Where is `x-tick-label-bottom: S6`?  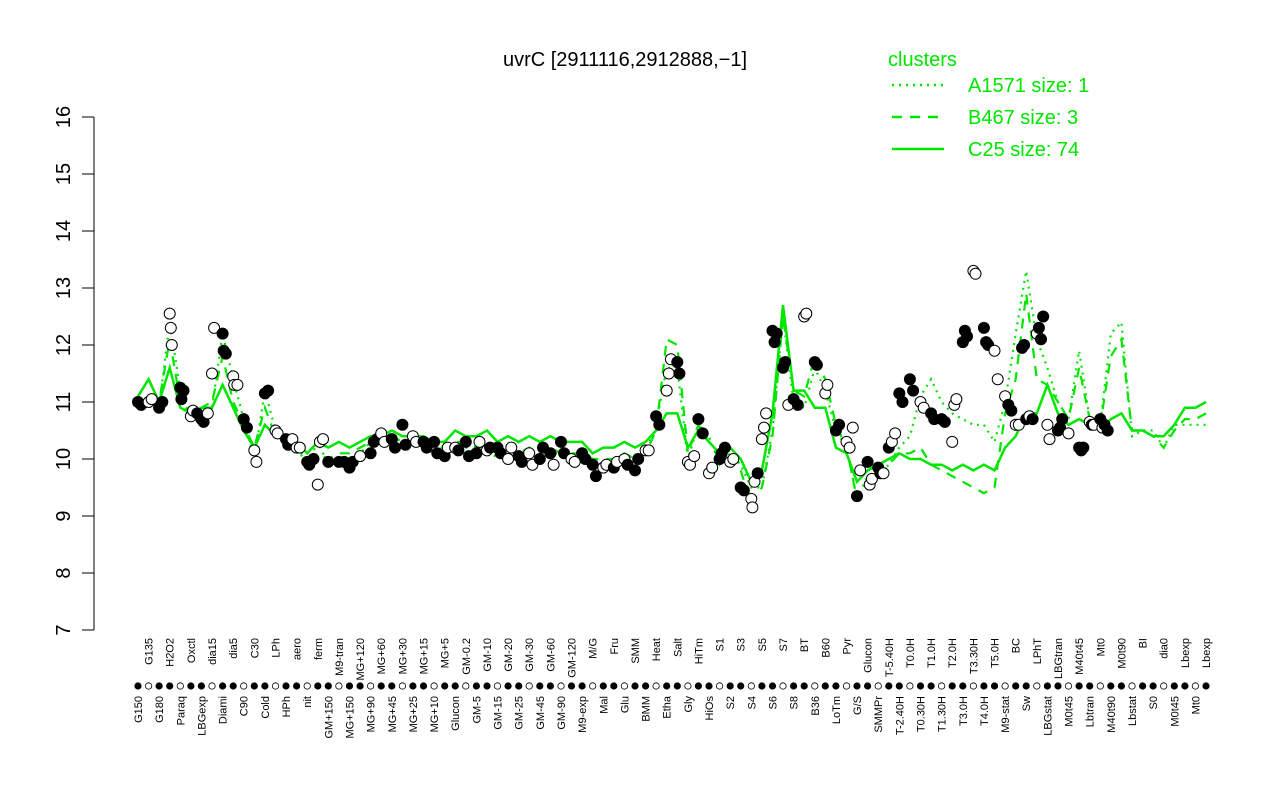
x-tick-label-bottom: S6 is located at coordinates (774, 702).